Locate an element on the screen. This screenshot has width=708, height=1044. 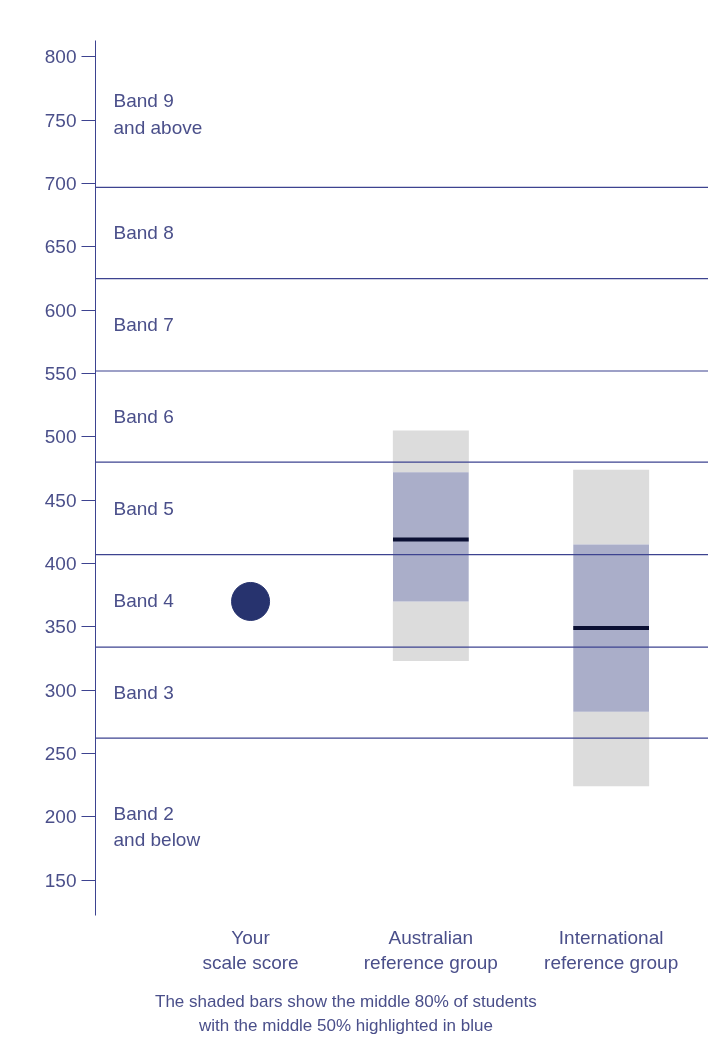
y-tick-label: 600 is located at coordinates (60, 310).